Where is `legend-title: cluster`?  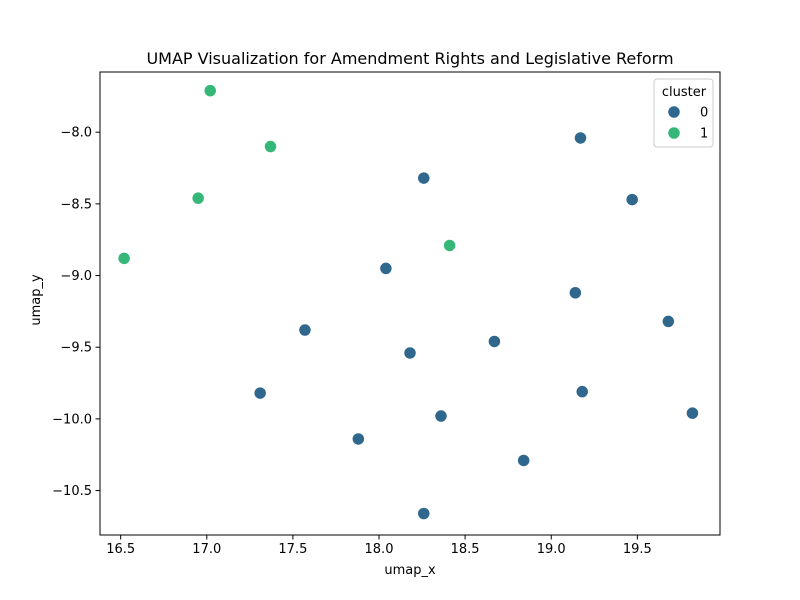
legend-title: cluster is located at coordinates (684, 92).